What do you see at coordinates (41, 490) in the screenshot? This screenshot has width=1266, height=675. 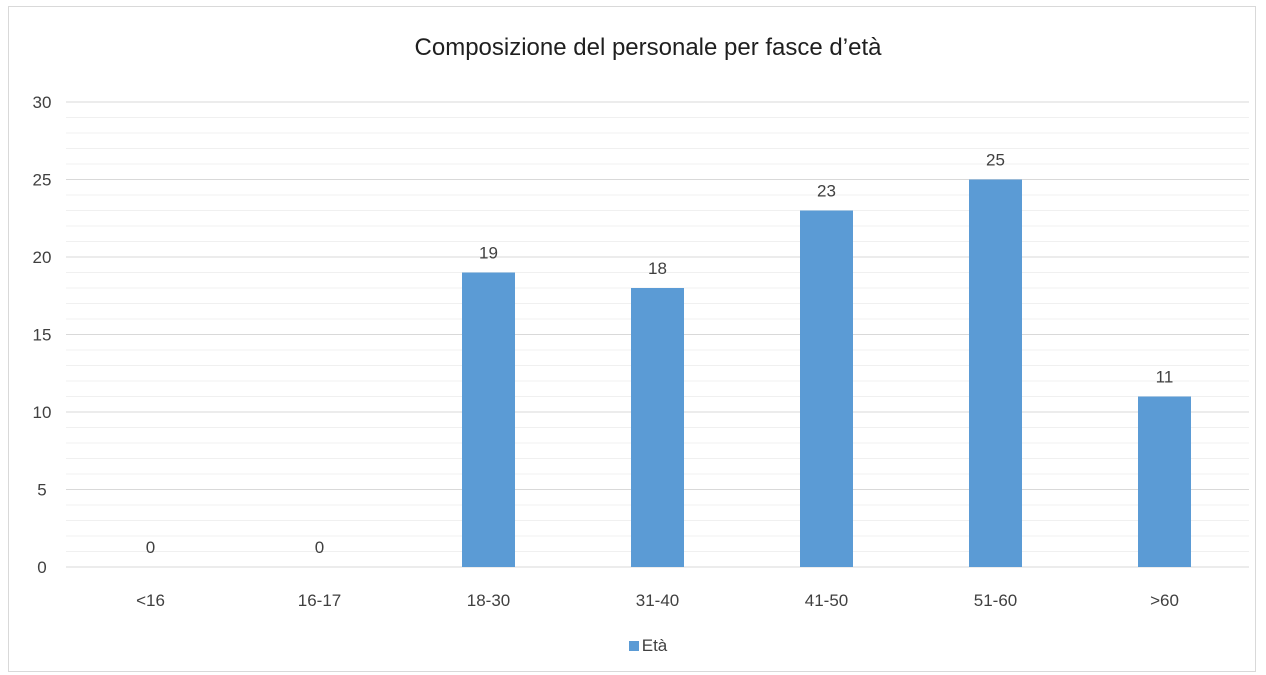 I see `y-tick-label: 5` at bounding box center [41, 490].